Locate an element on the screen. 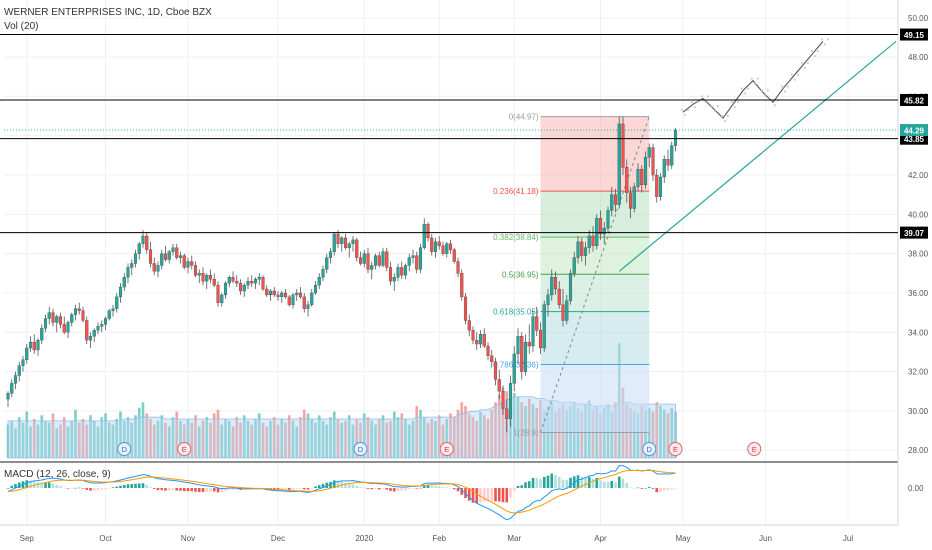  event-marker-label: E is located at coordinates (754, 449).